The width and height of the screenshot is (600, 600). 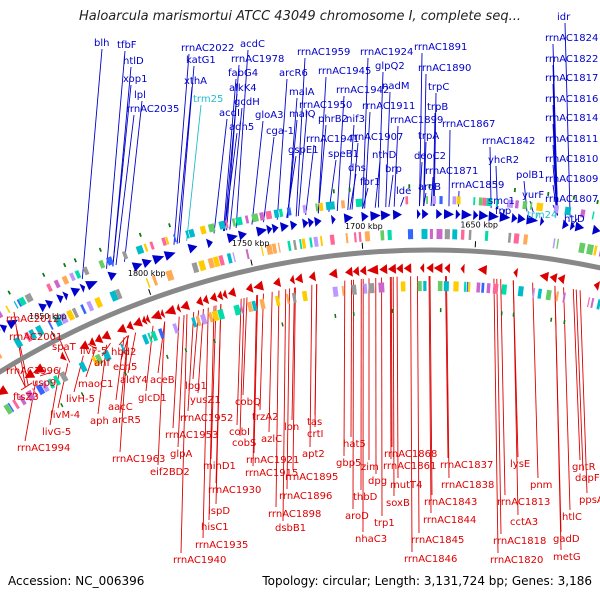 I want to click on gene-label: lde, so click(x=403, y=191).